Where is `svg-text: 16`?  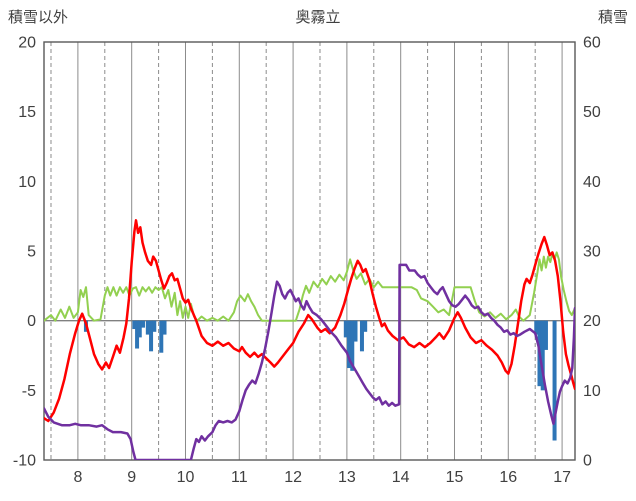
svg-text: 16 is located at coordinates (508, 477).